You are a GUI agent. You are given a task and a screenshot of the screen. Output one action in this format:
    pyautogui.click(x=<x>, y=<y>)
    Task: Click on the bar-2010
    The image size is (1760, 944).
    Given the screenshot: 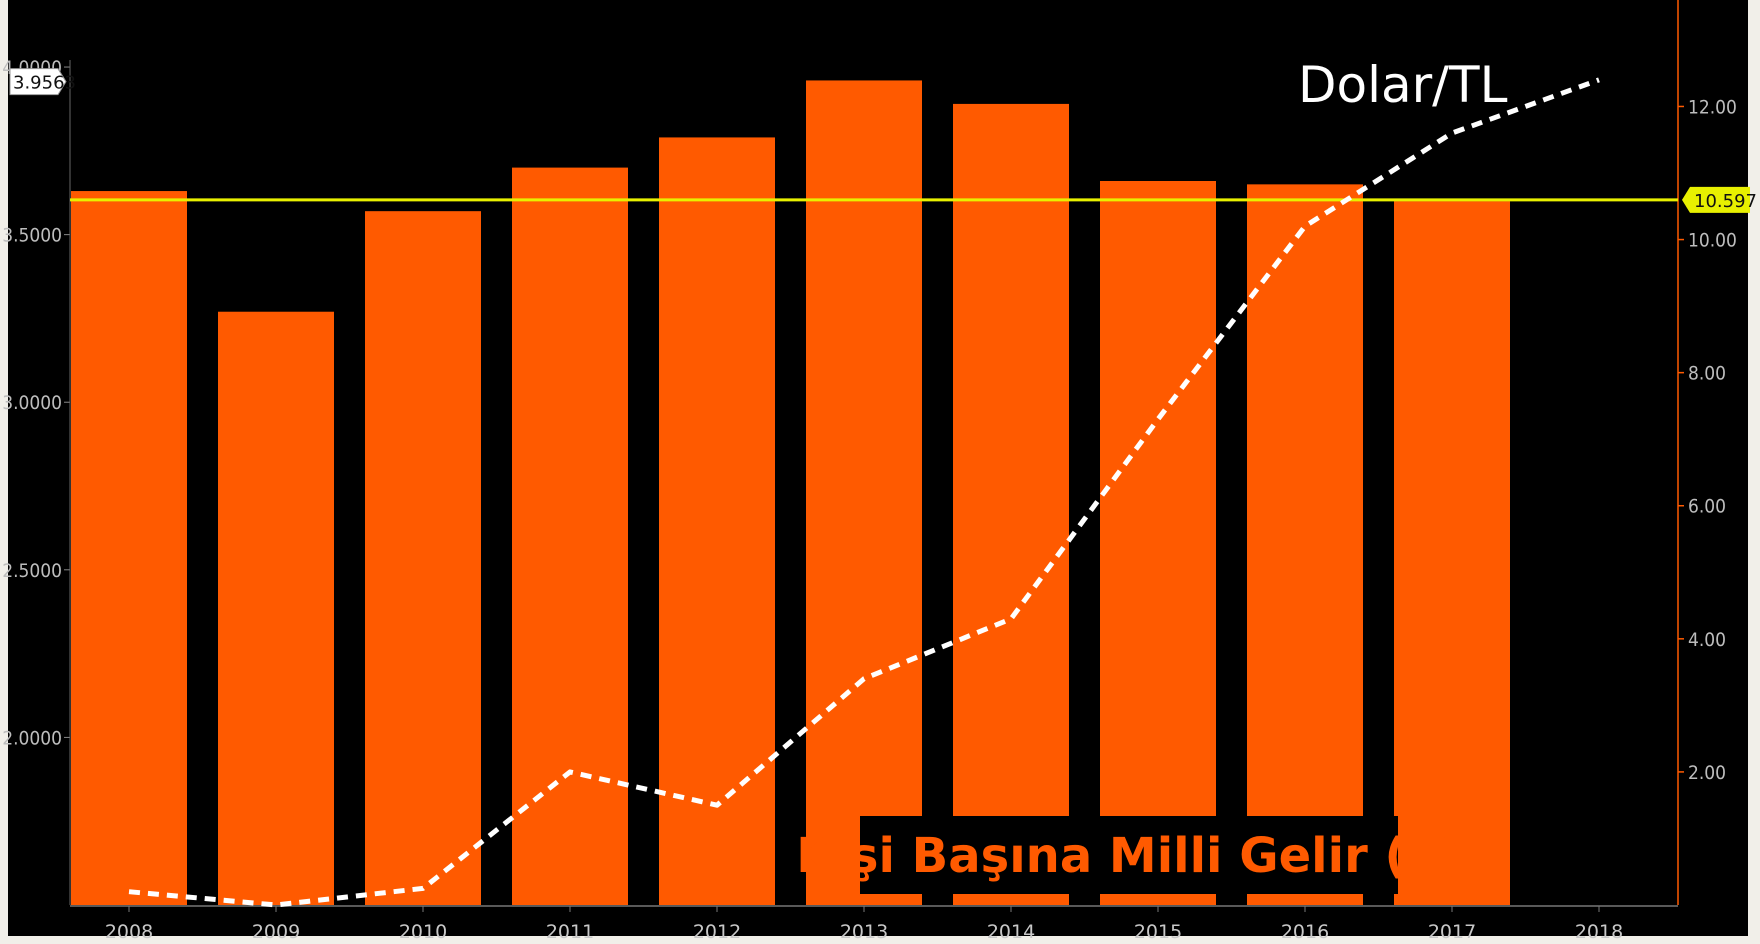 What is the action you would take?
    pyautogui.click(x=423, y=558)
    